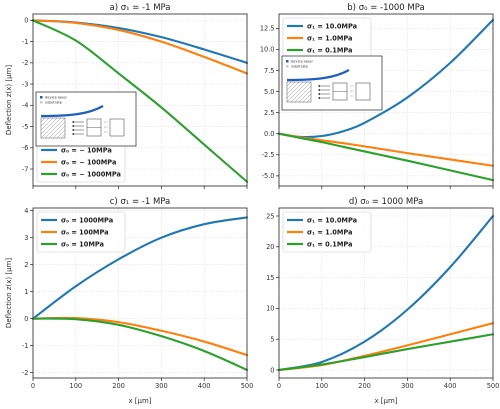 Image resolution: width=500 pixels, height=409 pixels. I want to click on y-tick-label: -5, so click(25, 127).